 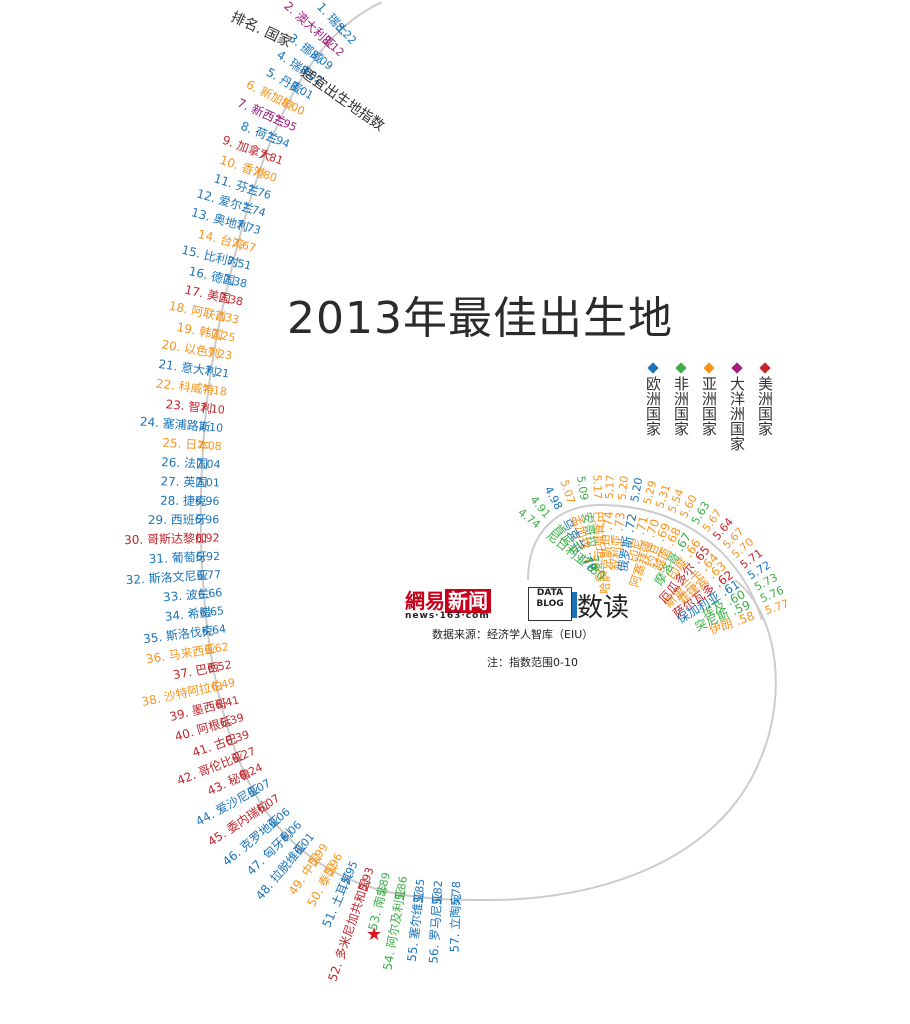 What do you see at coordinates (212, 611) in the screenshot?
I see `rank-index-value: 6.65` at bounding box center [212, 611].